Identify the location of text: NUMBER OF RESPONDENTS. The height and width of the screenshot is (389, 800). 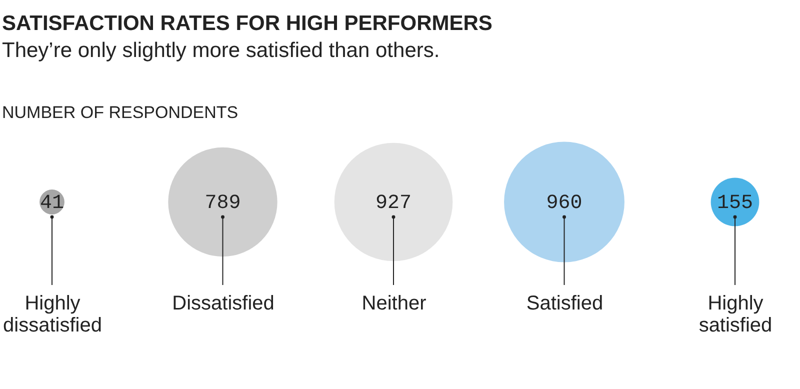
(120, 112).